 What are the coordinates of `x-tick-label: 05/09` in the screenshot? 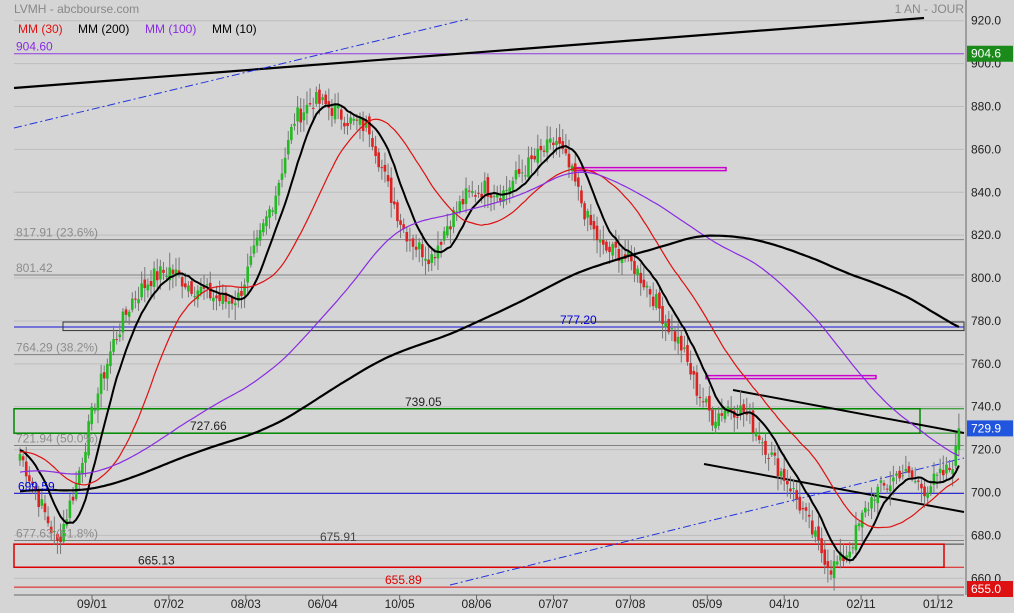 It's located at (707, 604).